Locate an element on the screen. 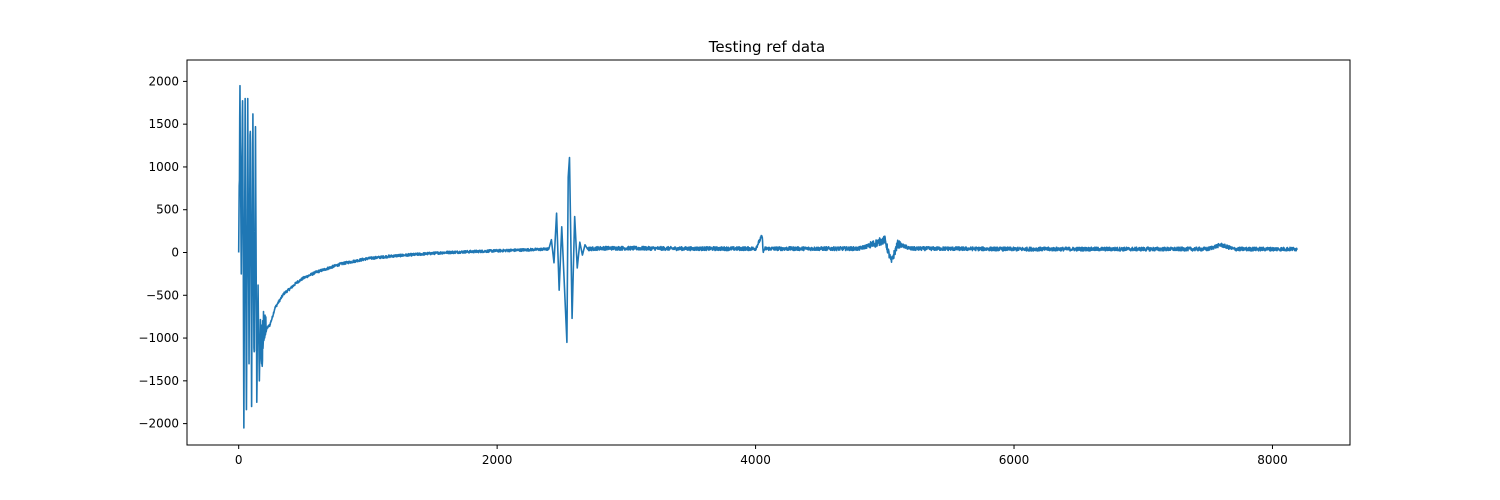 This screenshot has width=1500, height=500. x-axis: 0 2000 4000 6000 8000 is located at coordinates (761, 456).